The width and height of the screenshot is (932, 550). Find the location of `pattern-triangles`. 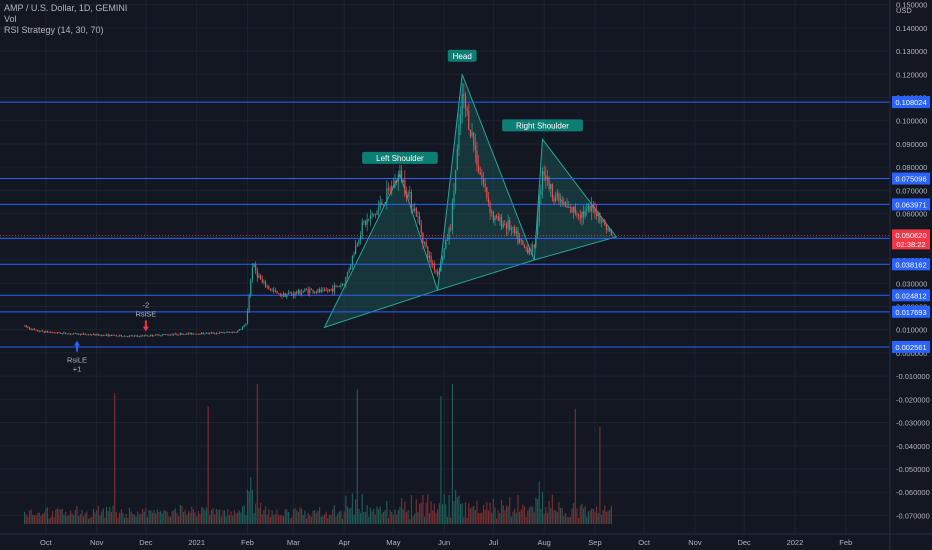

pattern-triangles is located at coordinates (470, 201).